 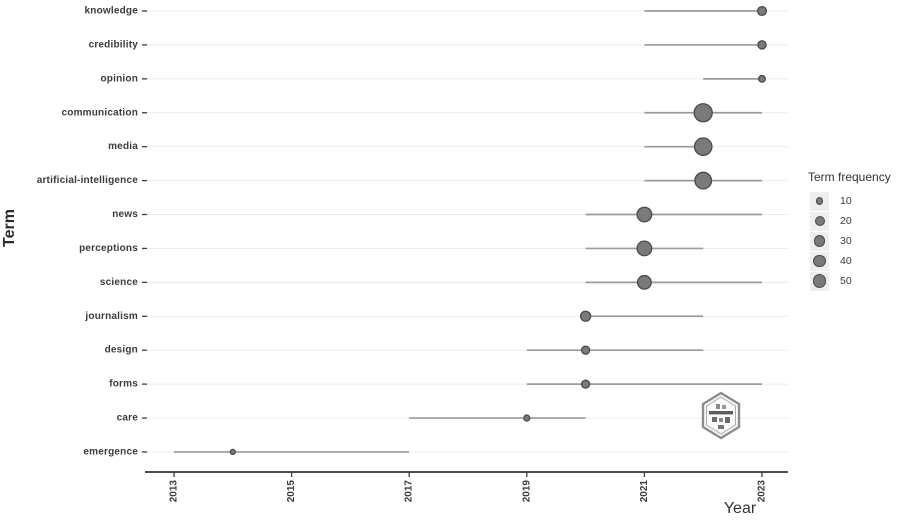 I want to click on legend-item: 30, so click(x=859, y=241).